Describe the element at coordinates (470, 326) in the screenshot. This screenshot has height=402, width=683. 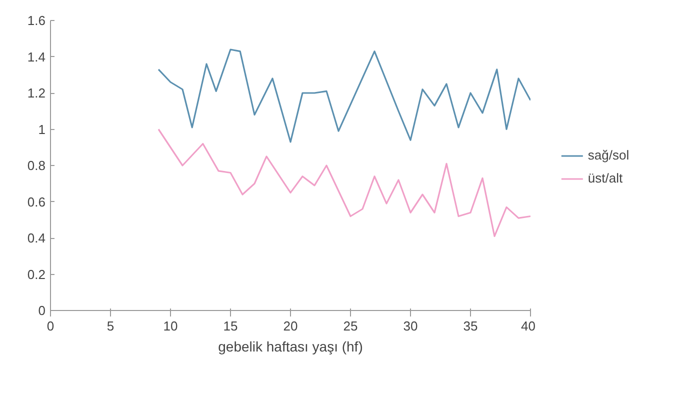
I see `x-tick-label: 35` at that location.